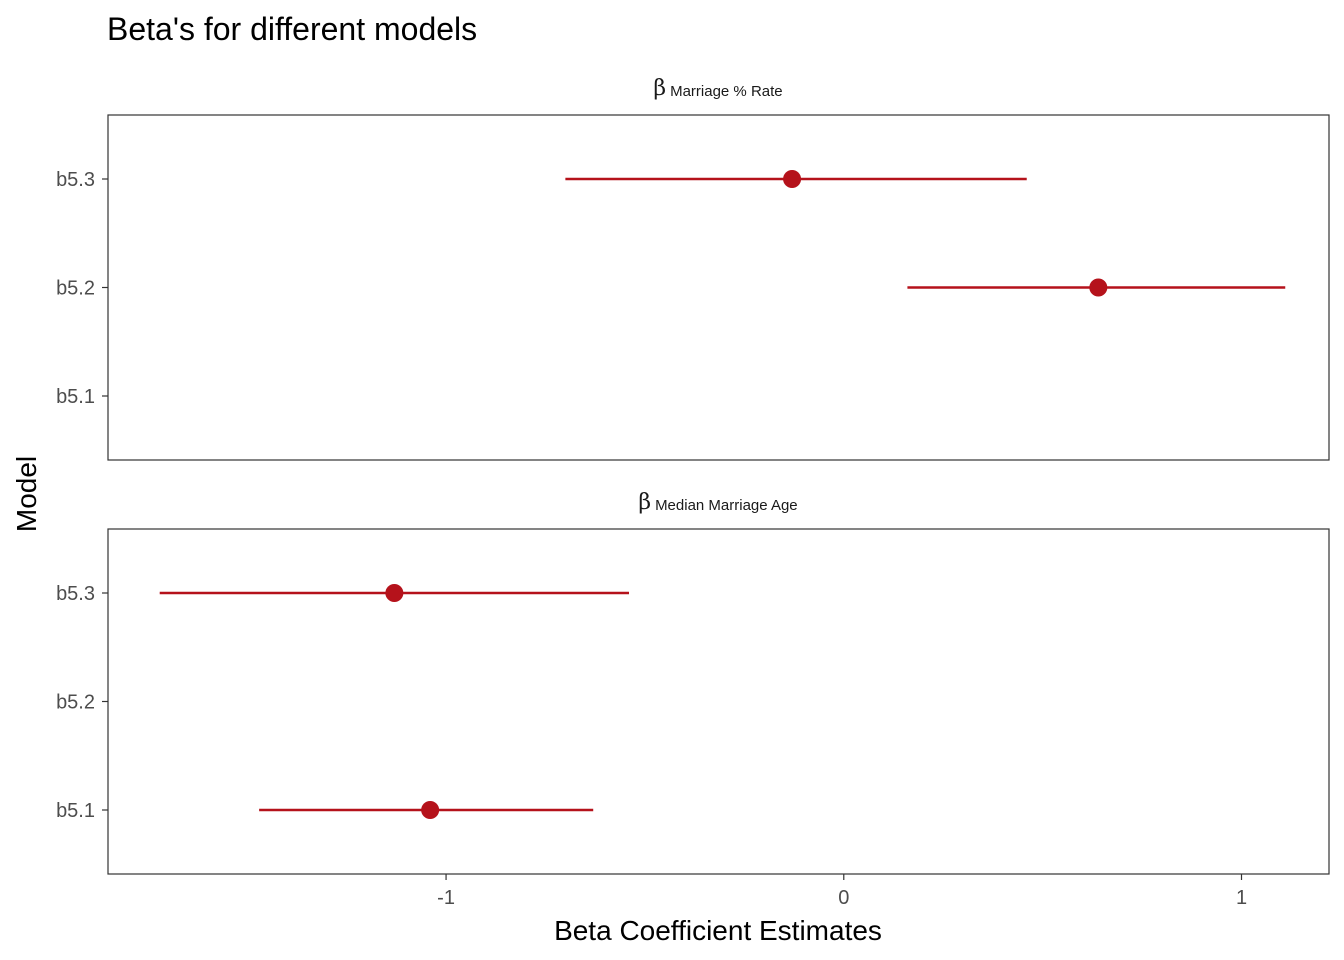  What do you see at coordinates (446, 898) in the screenshot?
I see `x-tick-label: -1` at bounding box center [446, 898].